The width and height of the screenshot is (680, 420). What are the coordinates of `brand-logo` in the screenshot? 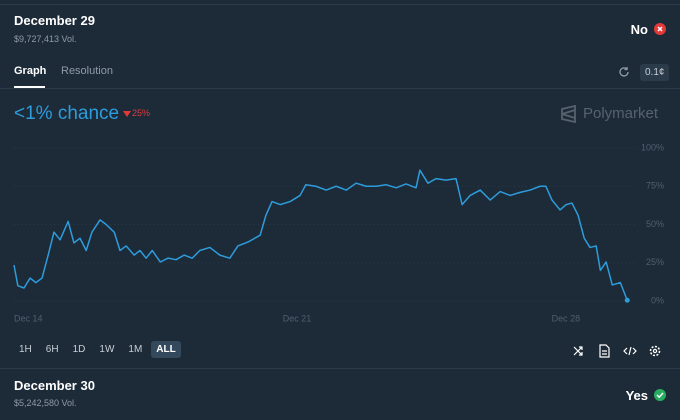 It's located at (568, 114).